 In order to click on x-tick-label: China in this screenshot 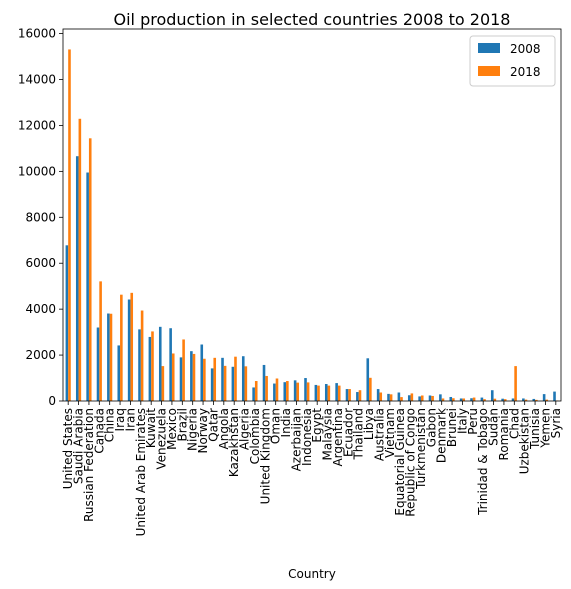, I will do `click(110, 425)`.